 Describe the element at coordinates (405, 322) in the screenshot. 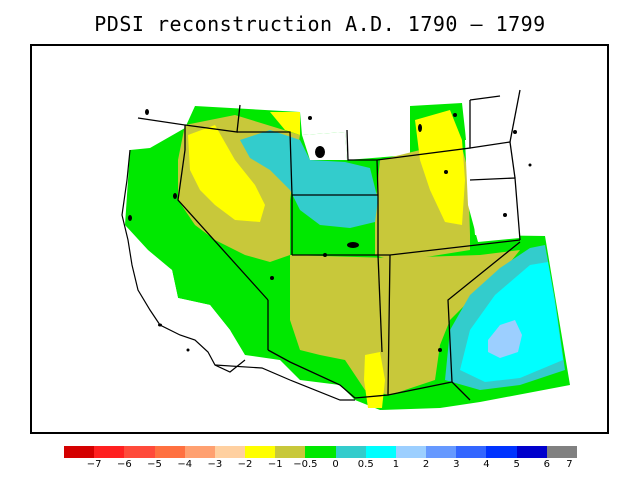

I see `pdsi-field-olive-south` at that location.